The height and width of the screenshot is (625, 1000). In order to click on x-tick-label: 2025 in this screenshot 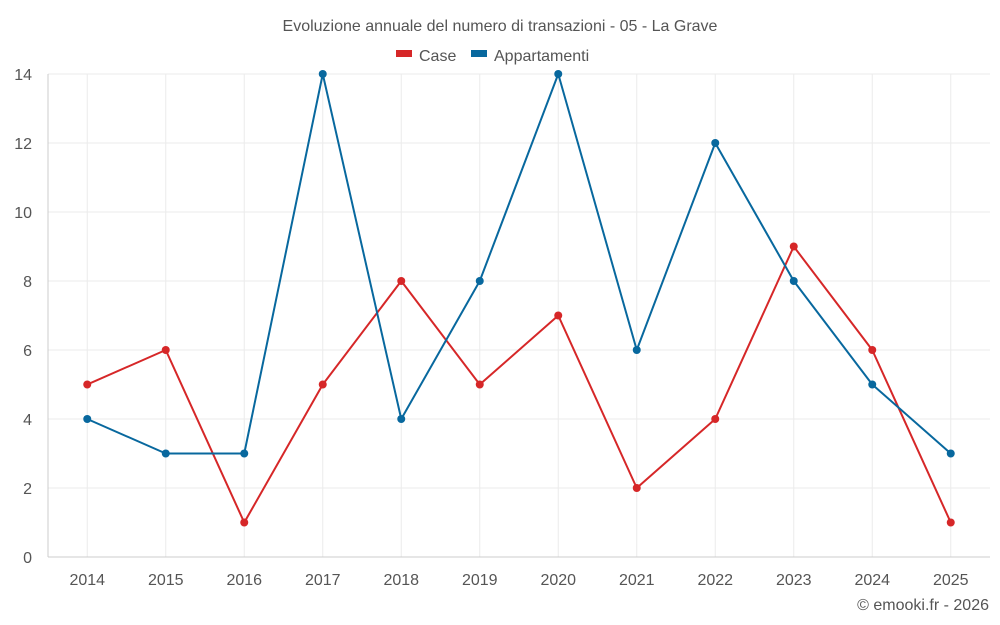, I will do `click(951, 580)`.